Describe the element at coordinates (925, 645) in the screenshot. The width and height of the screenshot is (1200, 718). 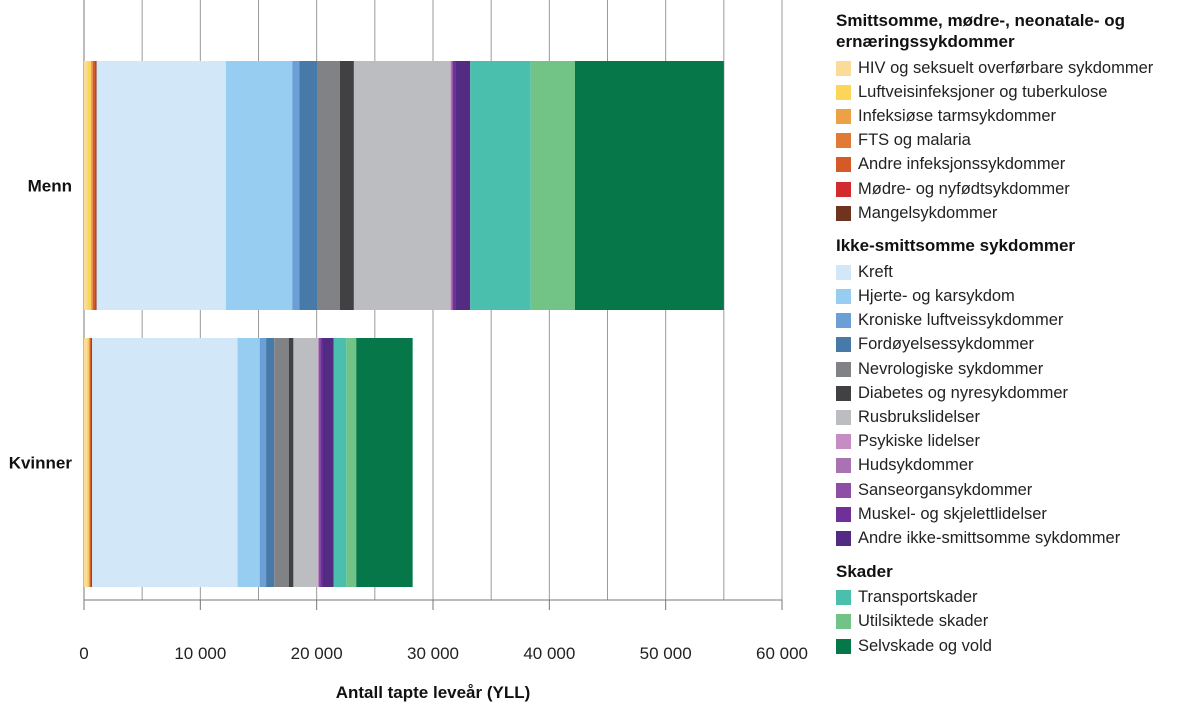
I see `legend-label: Selvskade og vold` at that location.